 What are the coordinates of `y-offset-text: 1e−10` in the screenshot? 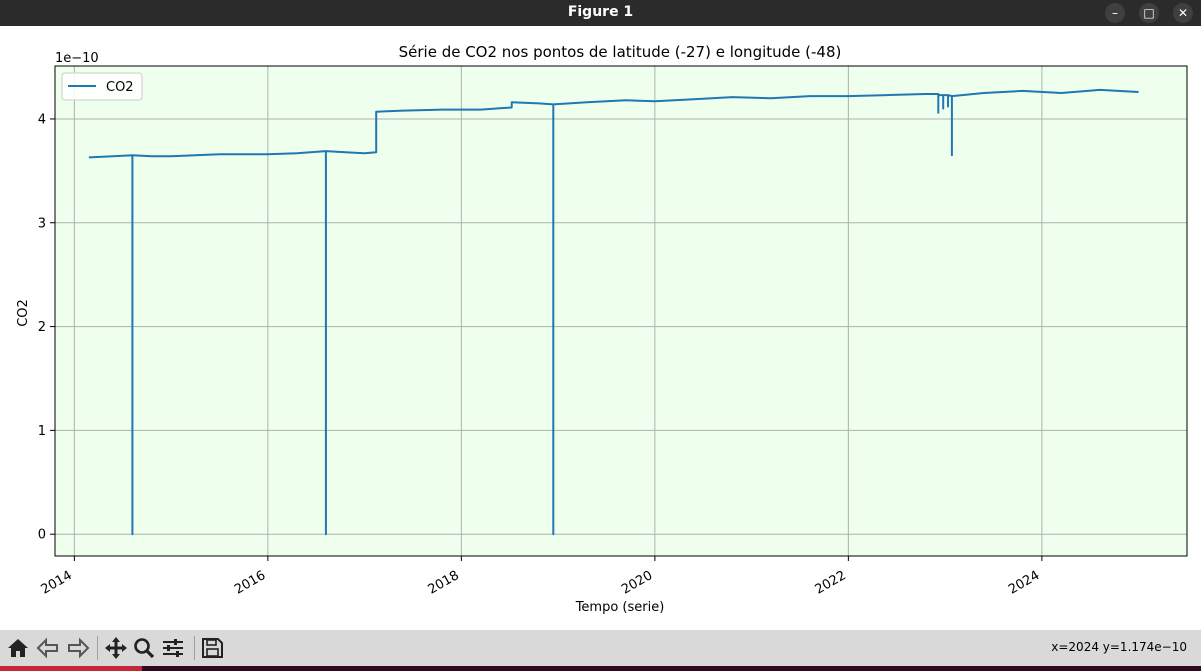 It's located at (77, 58).